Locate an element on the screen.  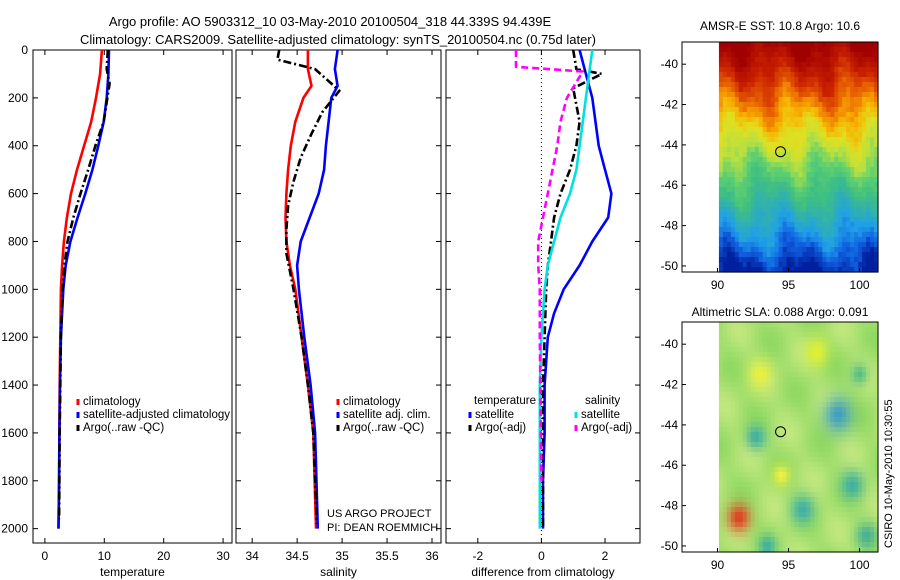
salinity-series-argo-raw-qc- is located at coordinates (308, 286).